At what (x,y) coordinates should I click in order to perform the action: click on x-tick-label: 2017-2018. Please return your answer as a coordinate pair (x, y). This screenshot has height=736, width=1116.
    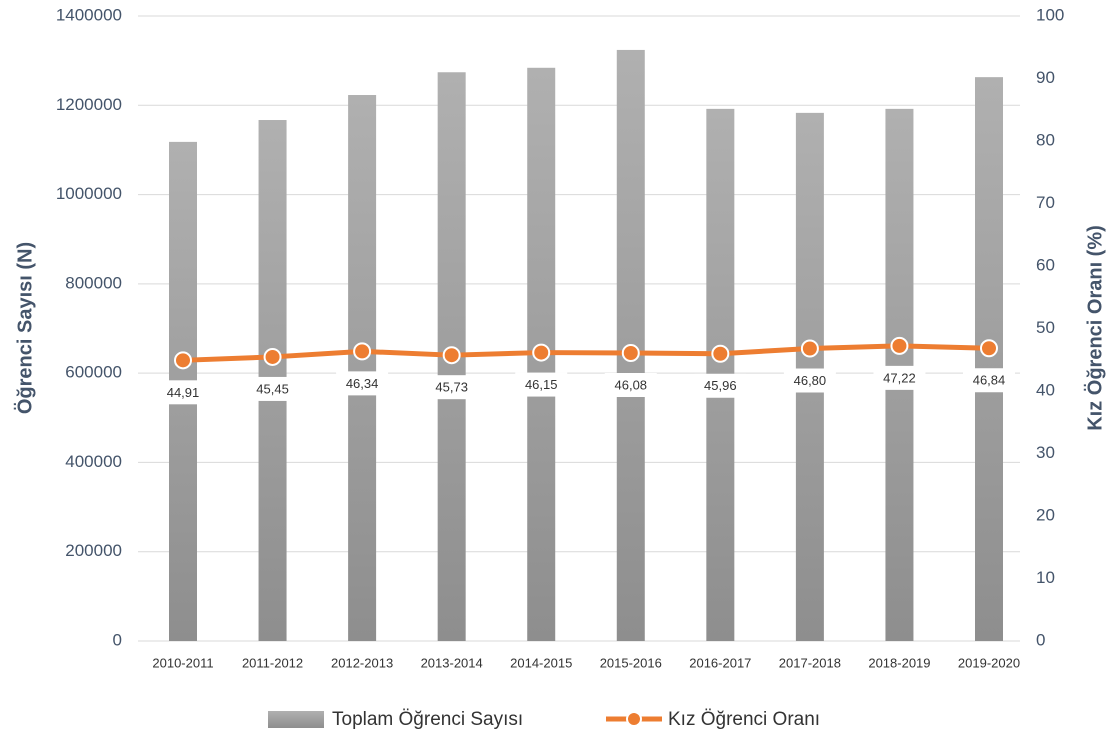
    Looking at the image, I should click on (810, 662).